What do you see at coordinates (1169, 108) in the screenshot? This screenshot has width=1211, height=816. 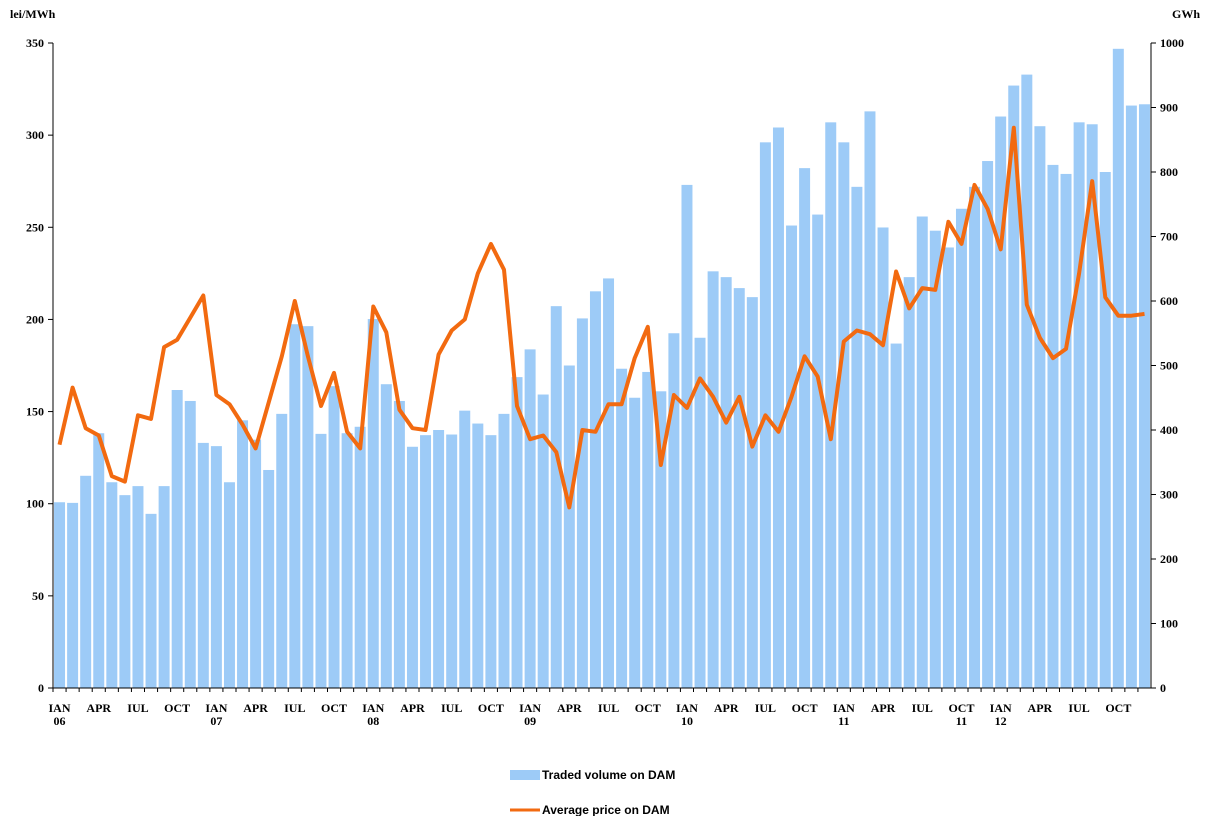 I see `y2-tick-label: 900` at bounding box center [1169, 108].